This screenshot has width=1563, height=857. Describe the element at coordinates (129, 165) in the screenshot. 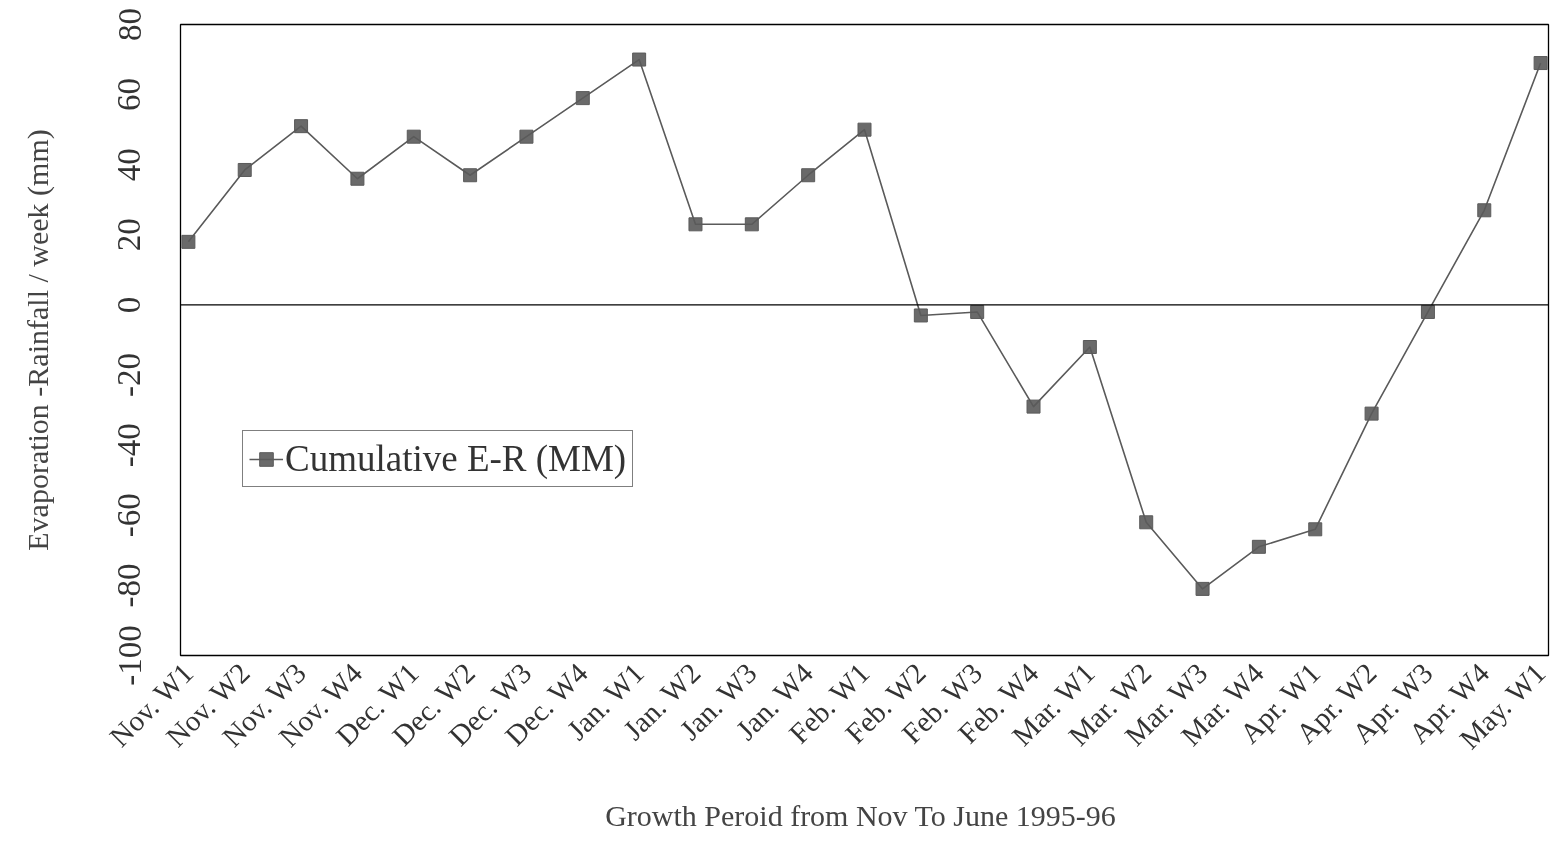

I see `y-tick-label: 40` at that location.